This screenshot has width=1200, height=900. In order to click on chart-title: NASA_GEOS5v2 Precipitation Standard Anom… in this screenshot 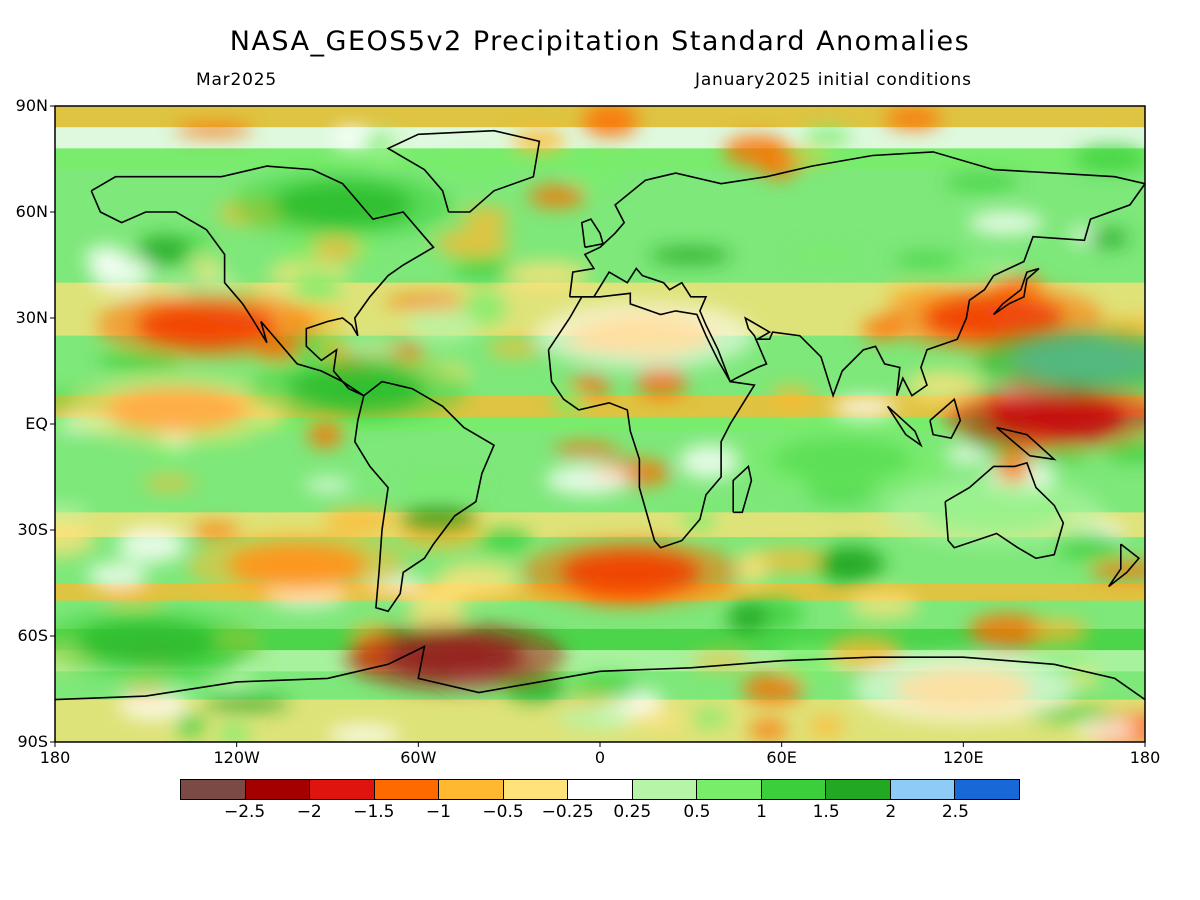, I will do `click(600, 41)`.